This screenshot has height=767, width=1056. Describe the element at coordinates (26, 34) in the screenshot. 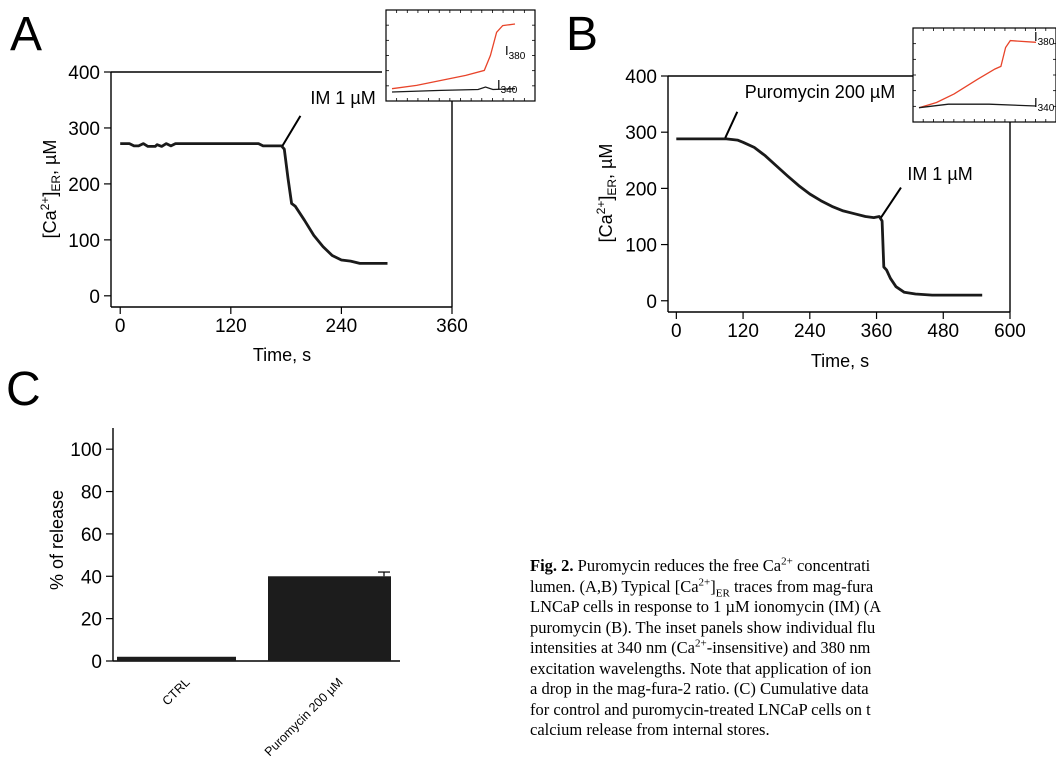

I see `panel-letter: A` at that location.